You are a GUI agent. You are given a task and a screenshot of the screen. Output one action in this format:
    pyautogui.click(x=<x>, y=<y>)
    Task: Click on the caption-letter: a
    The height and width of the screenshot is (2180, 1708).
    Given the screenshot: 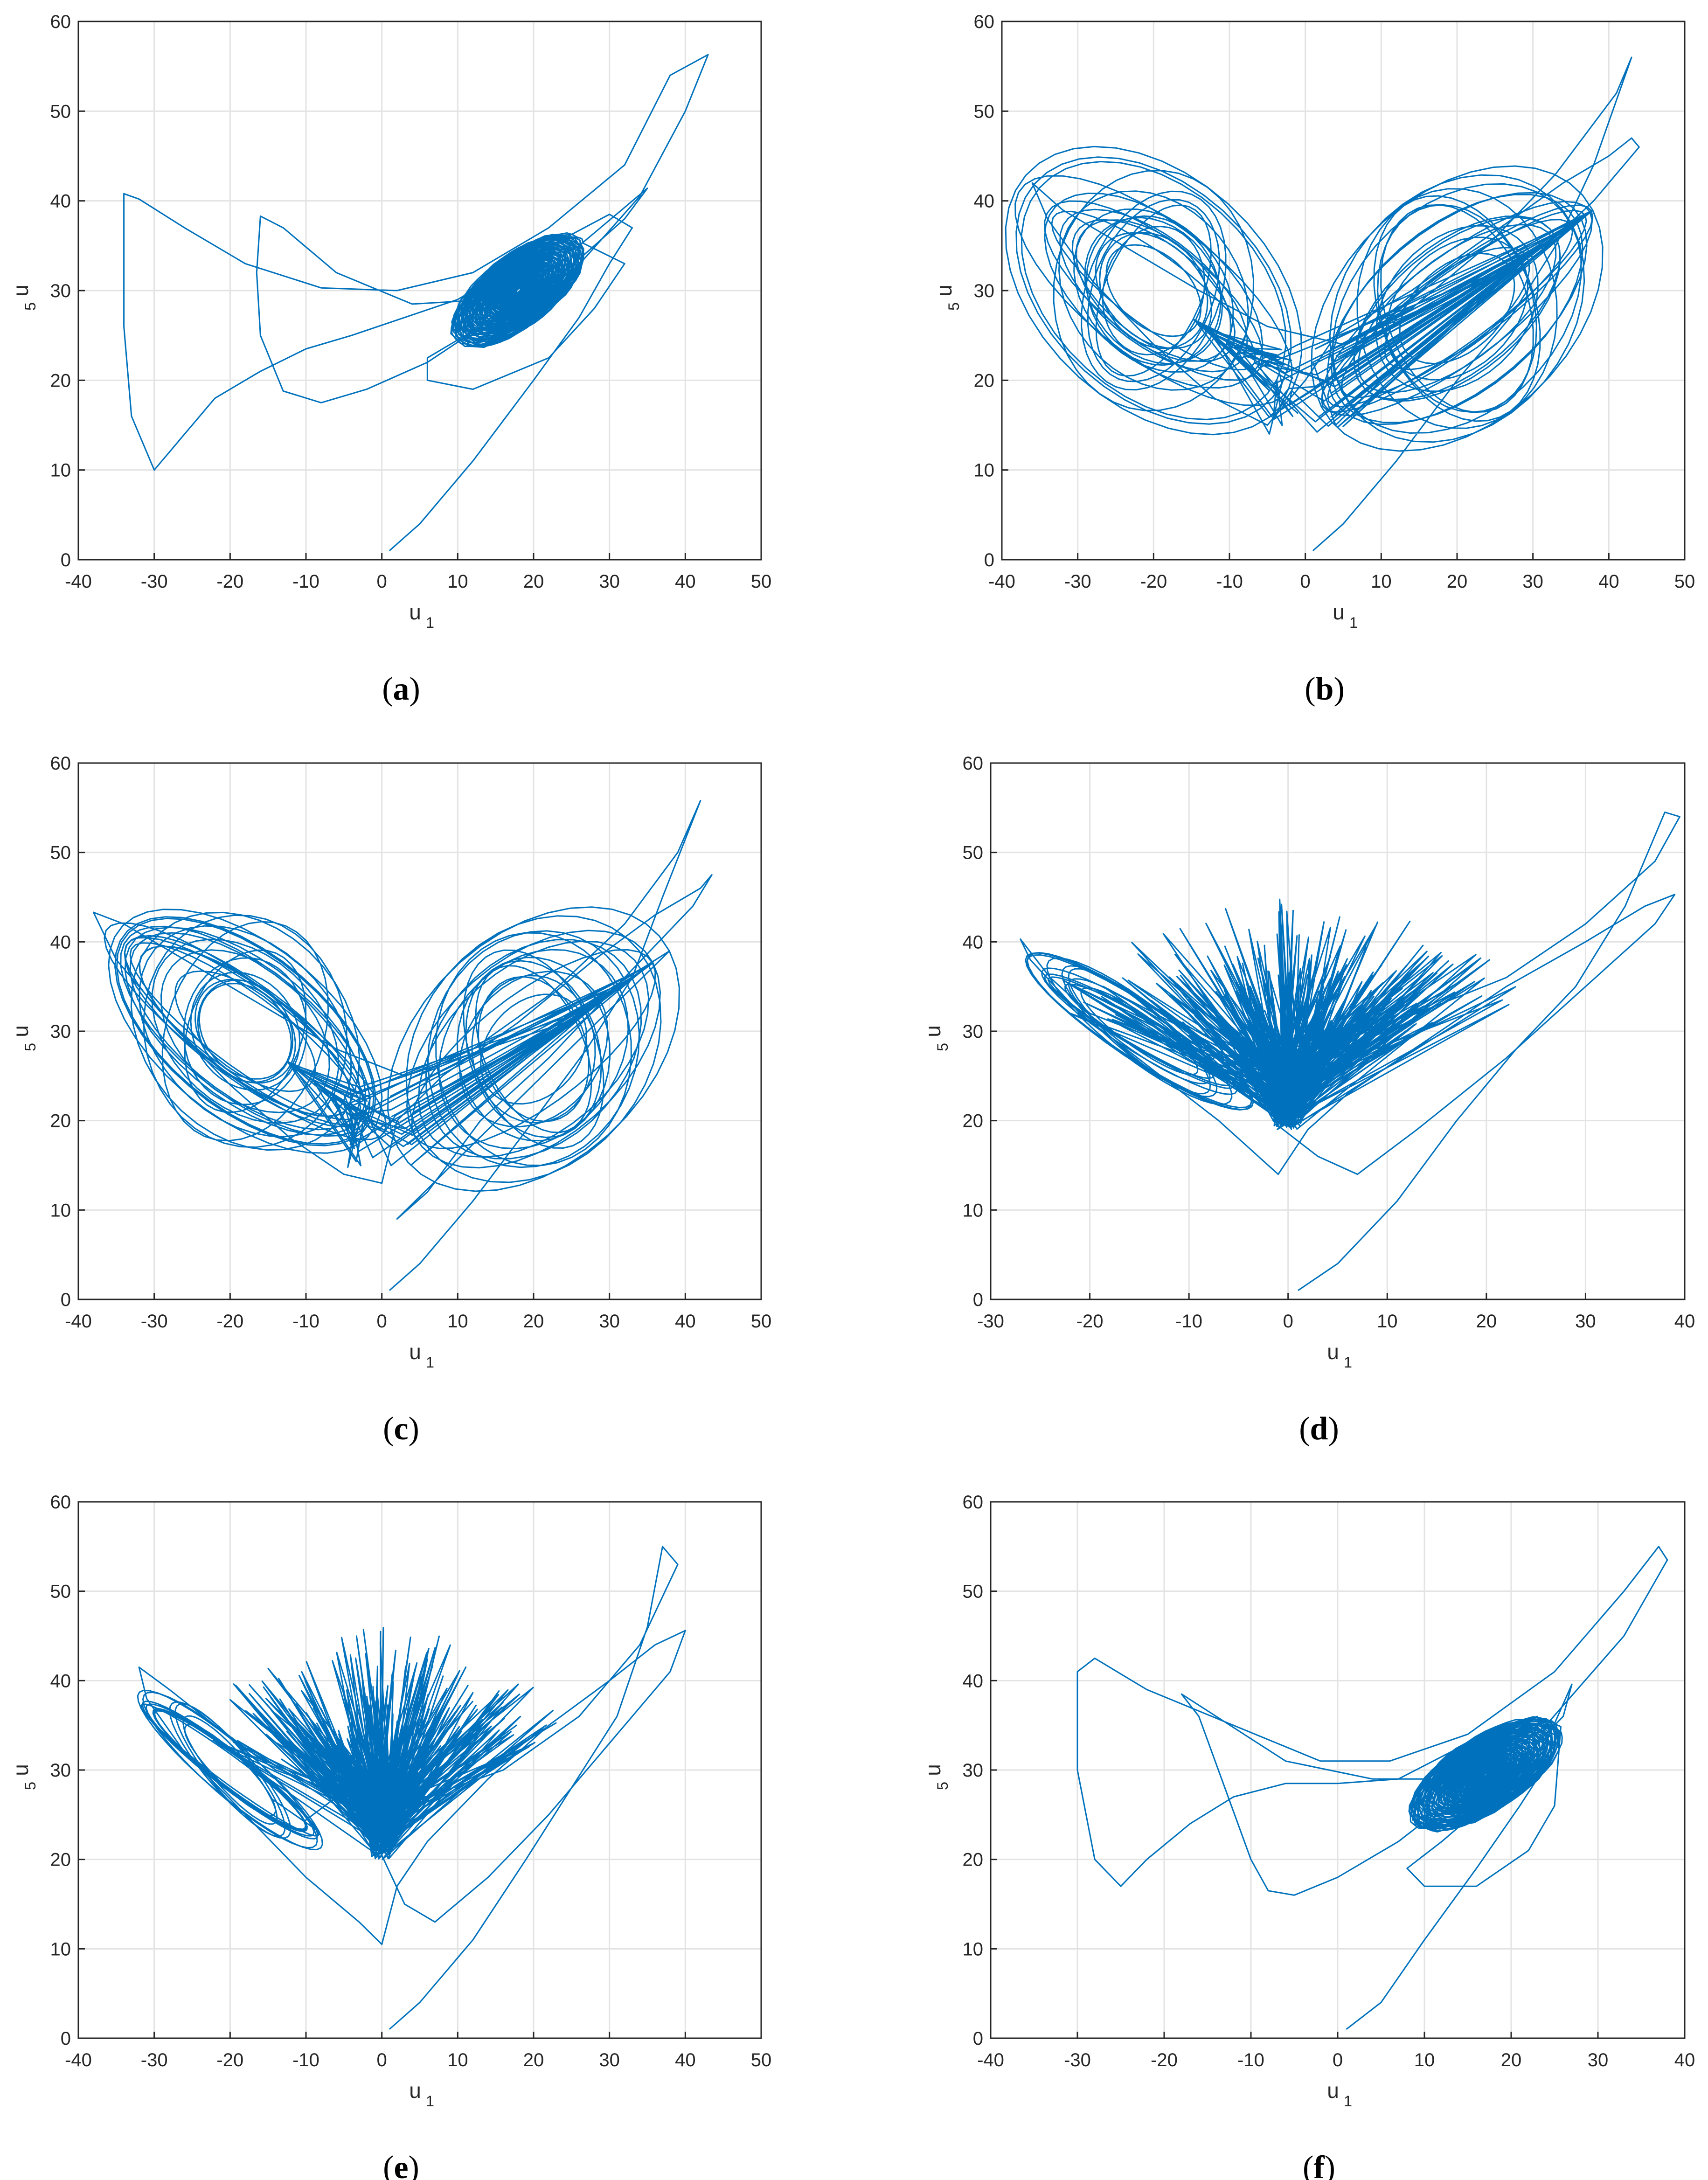 What is the action you would take?
    pyautogui.click(x=402, y=689)
    